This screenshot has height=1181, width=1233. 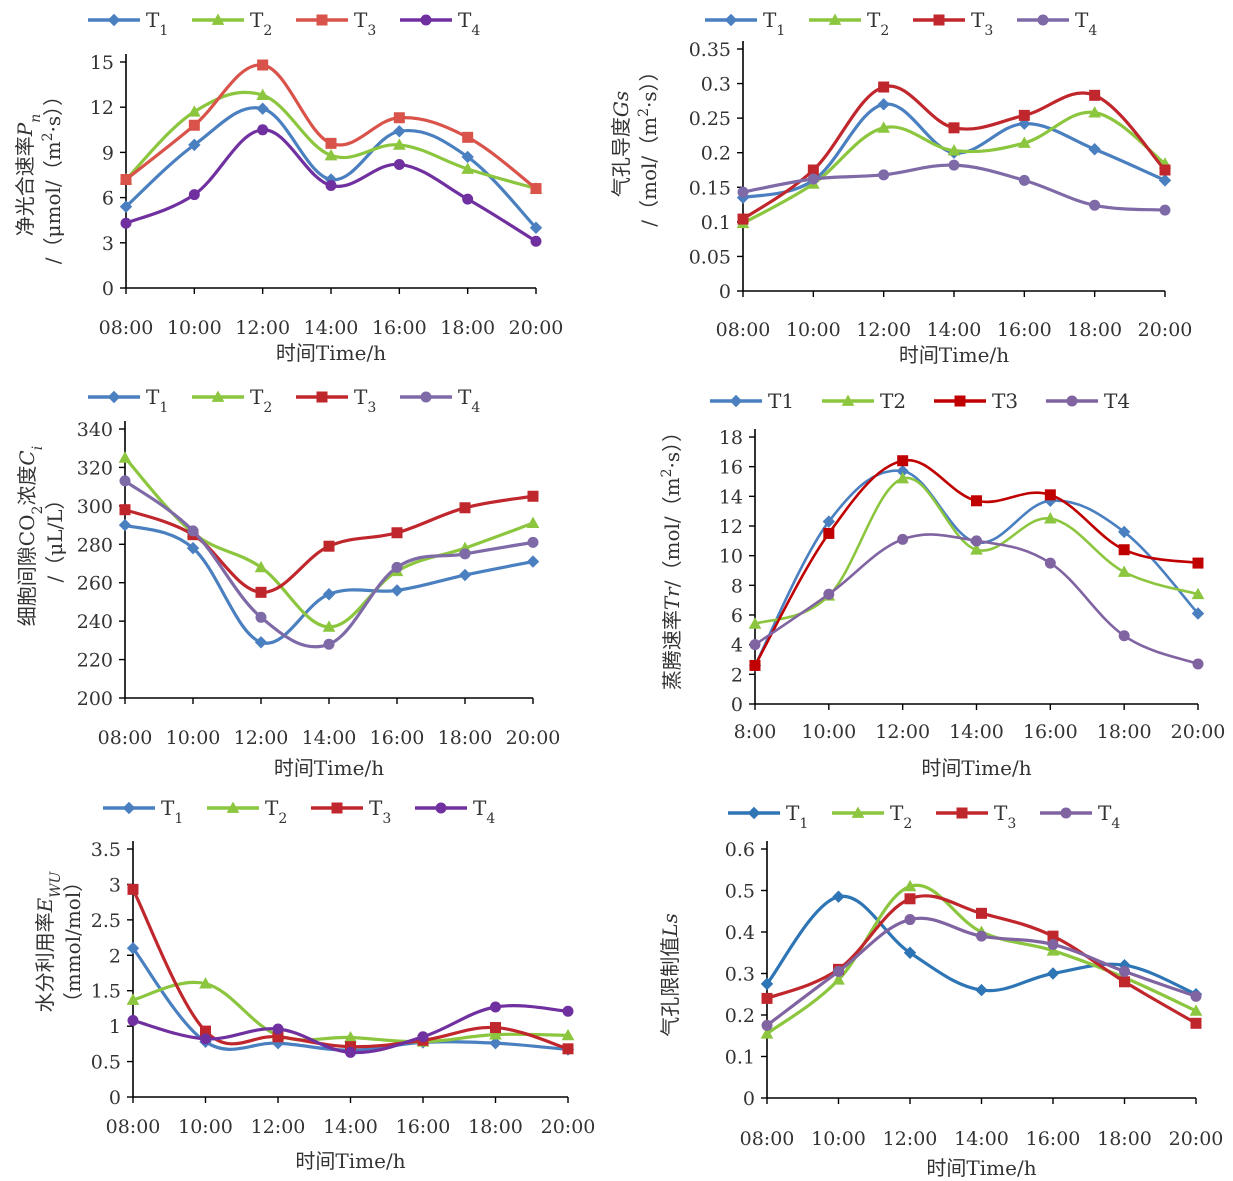 What do you see at coordinates (670, 975) in the screenshot?
I see `y-axis-title-line: 气孔限制值Ls` at bounding box center [670, 975].